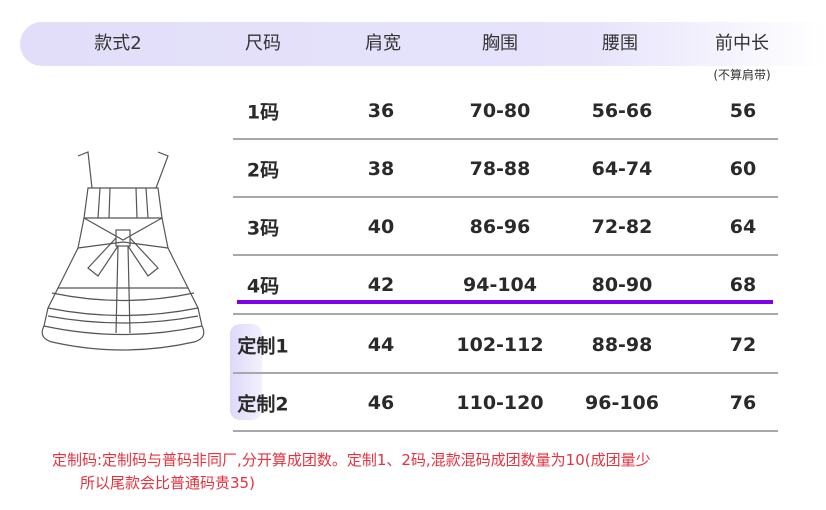 This screenshot has height=510, width=826. Describe the element at coordinates (118, 43) in the screenshot. I see `header-style: 款式2` at that location.